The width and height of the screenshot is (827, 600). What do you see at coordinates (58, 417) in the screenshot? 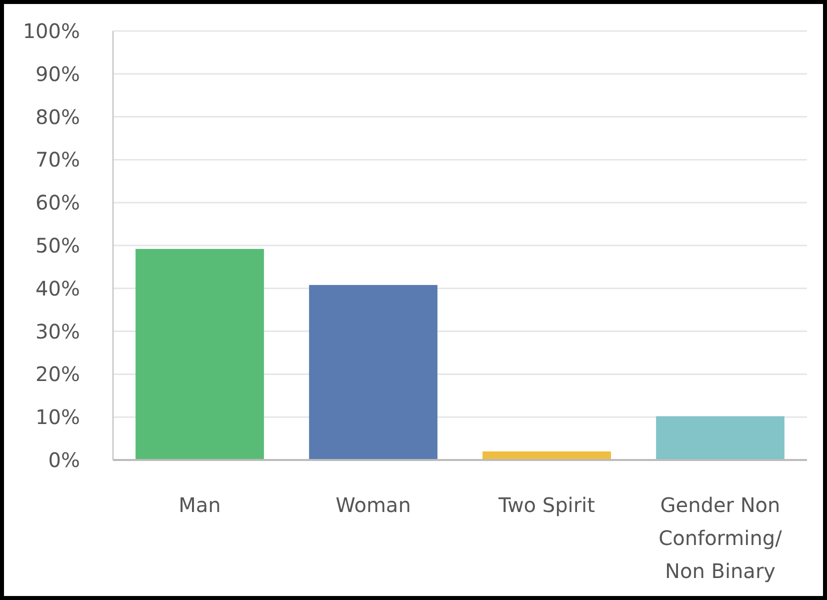
I see `y-tick-label: 10%` at bounding box center [58, 417].